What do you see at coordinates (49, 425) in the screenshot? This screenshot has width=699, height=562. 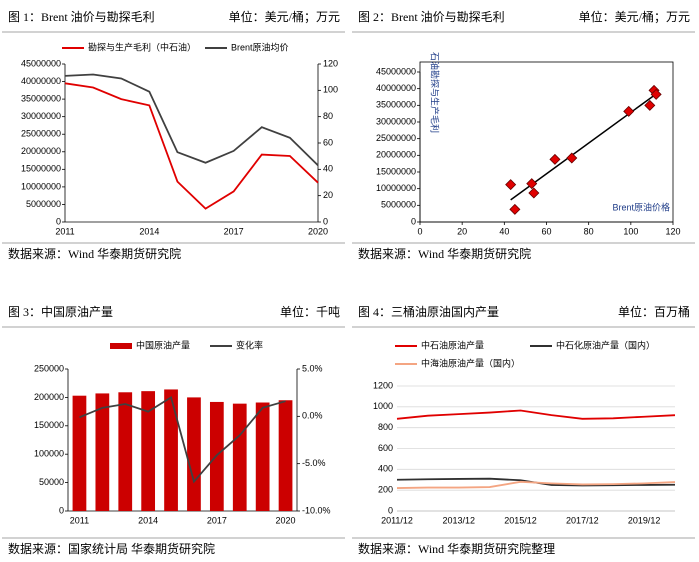 I see `y-tick-label: 150000` at bounding box center [49, 425].